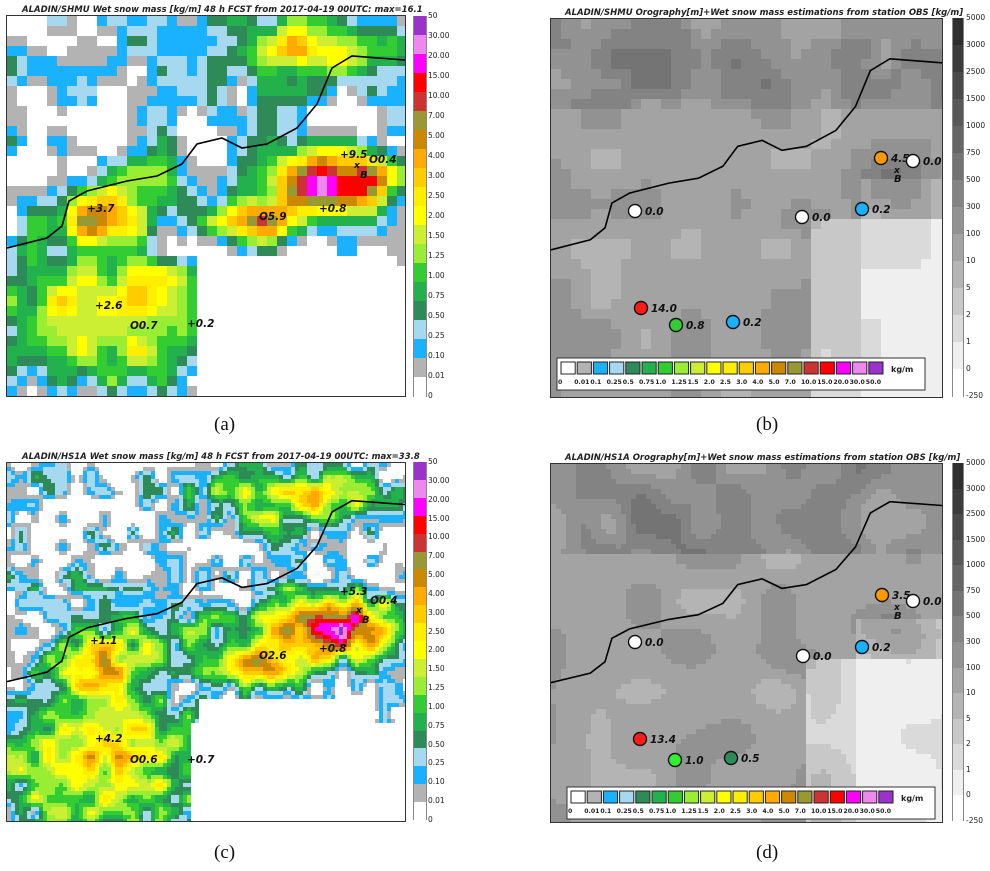 The width and height of the screenshot is (990, 871). I want to click on legend-label: 1.5, so click(693, 382).